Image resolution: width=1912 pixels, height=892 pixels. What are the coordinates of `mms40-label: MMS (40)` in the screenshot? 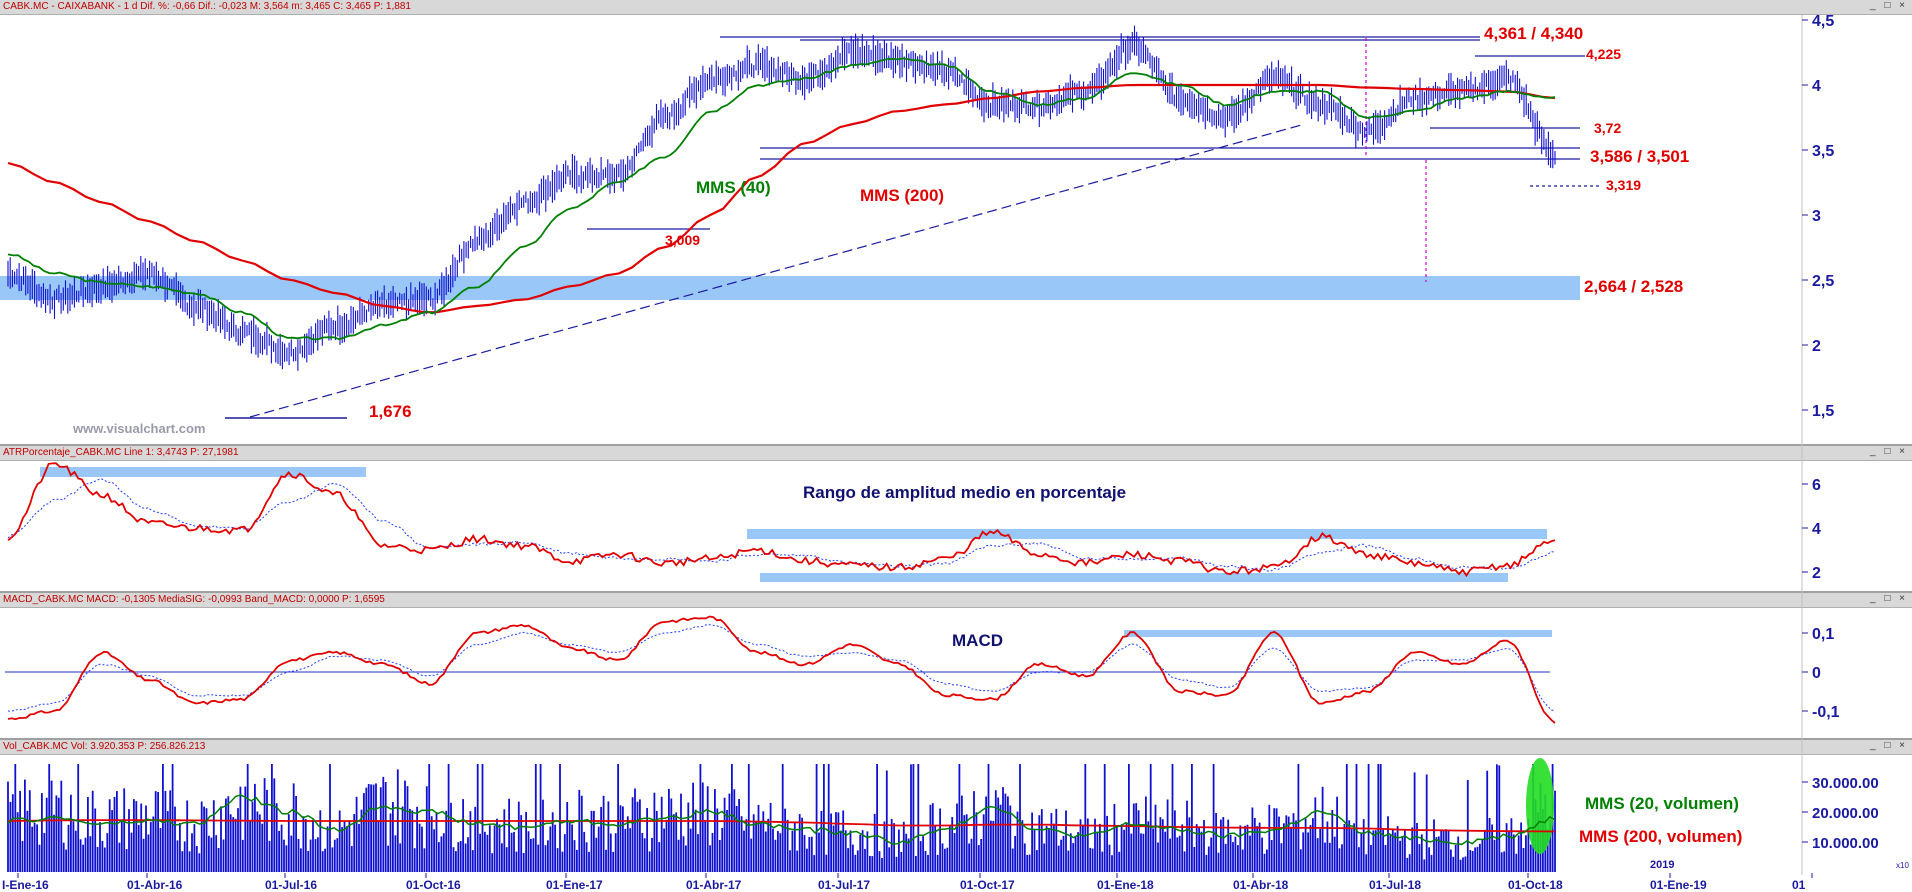 It's located at (733, 187).